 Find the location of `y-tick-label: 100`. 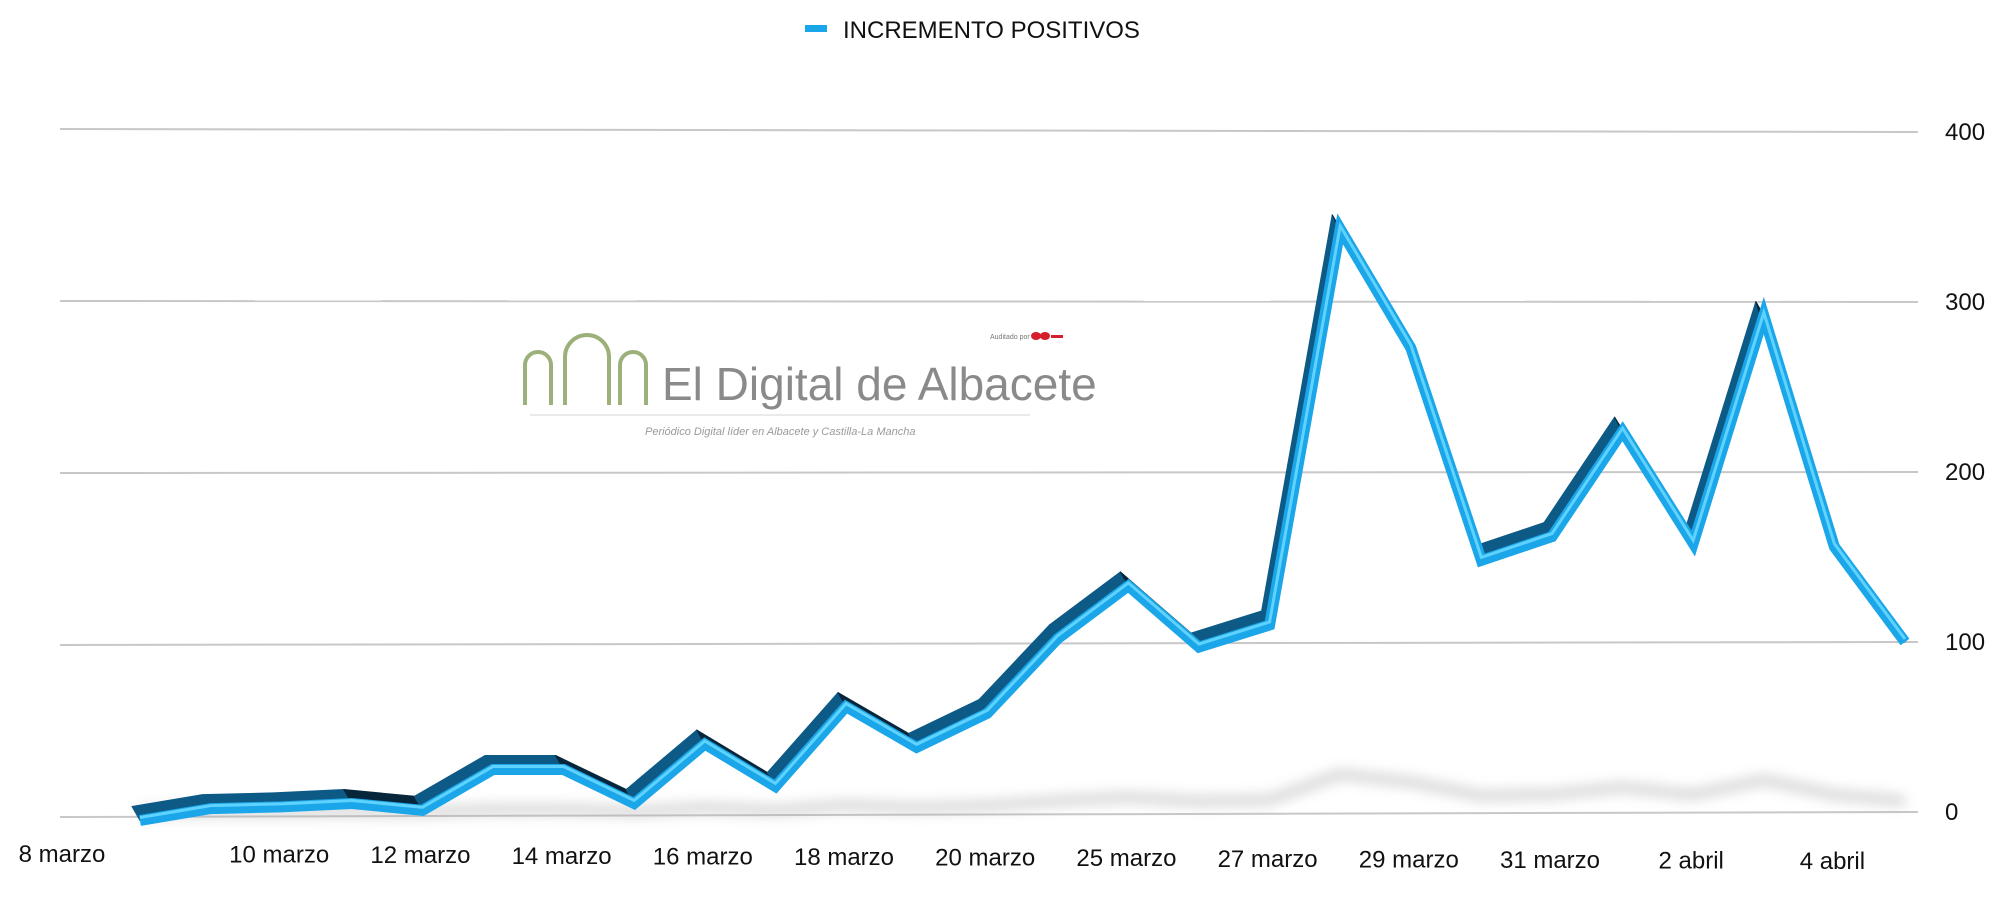

y-tick-label: 100 is located at coordinates (1965, 642).